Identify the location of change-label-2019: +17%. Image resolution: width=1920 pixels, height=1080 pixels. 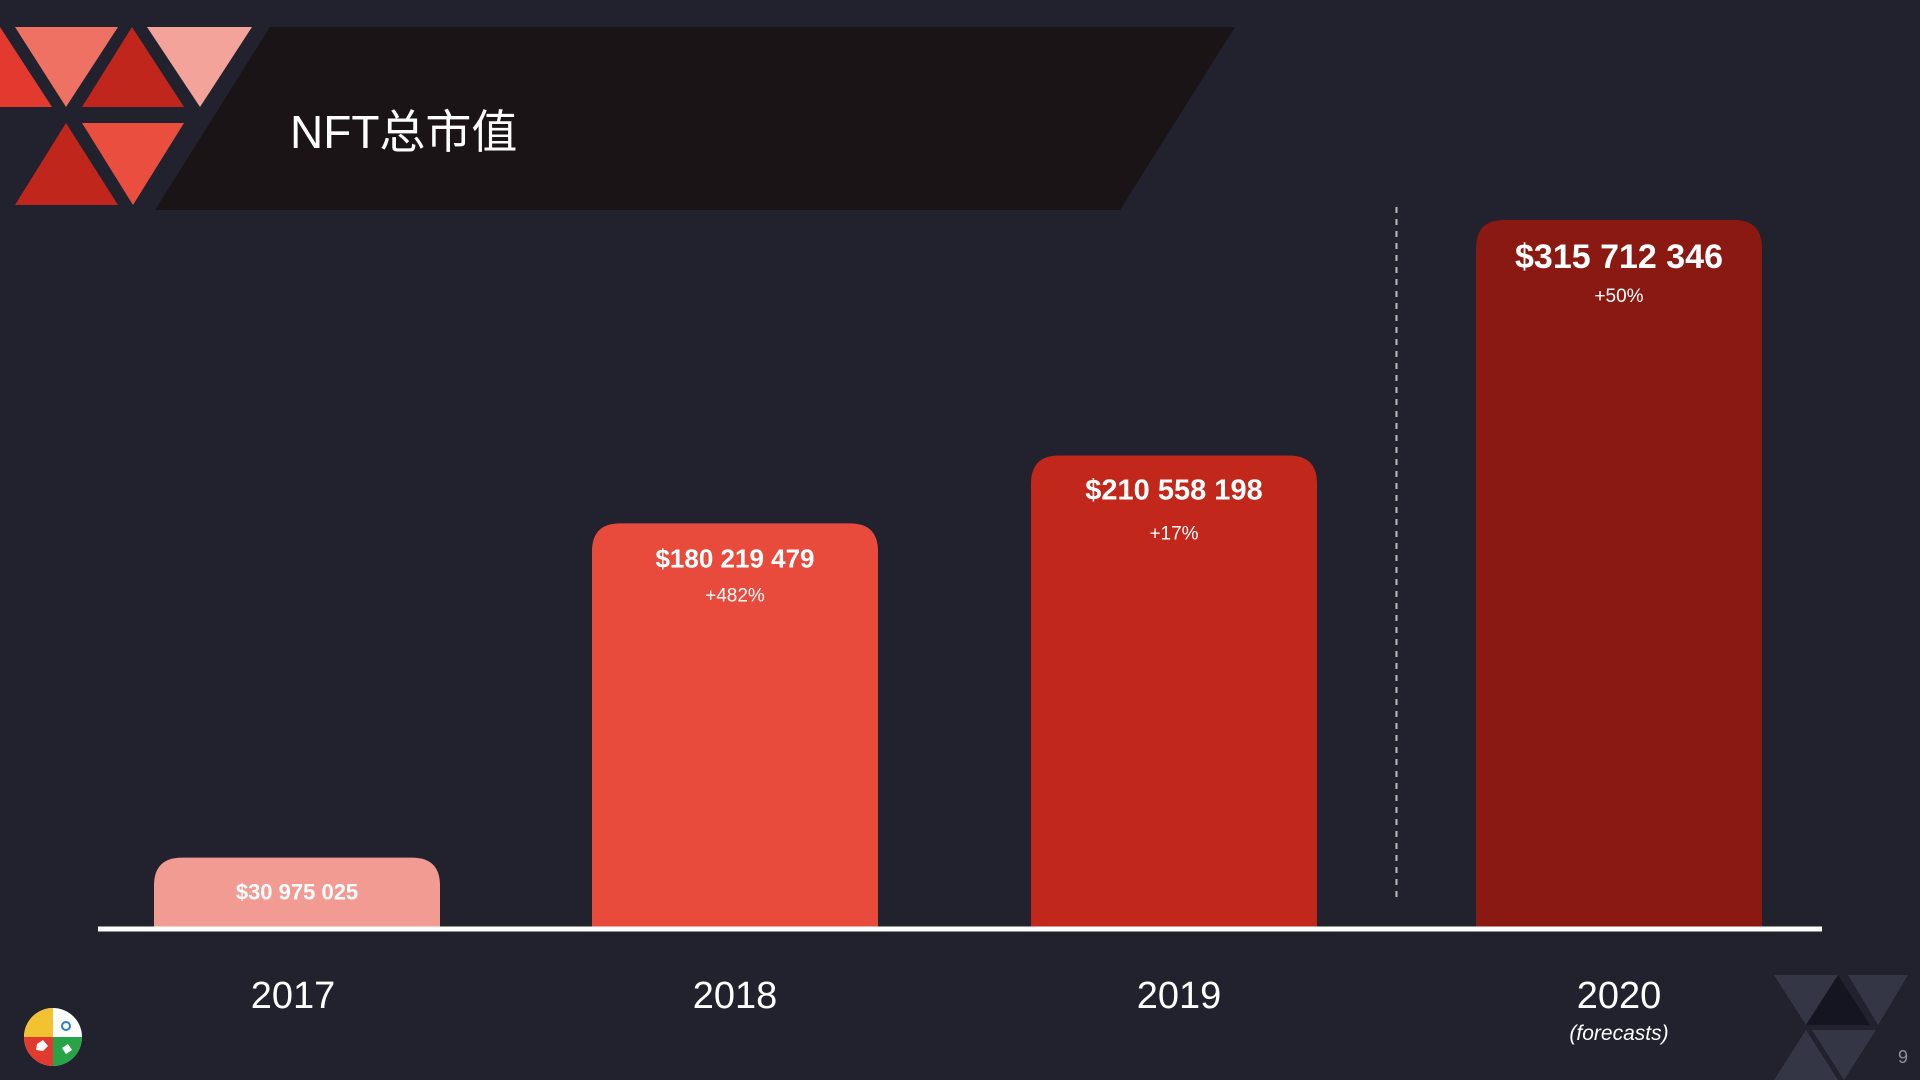
(1173, 533).